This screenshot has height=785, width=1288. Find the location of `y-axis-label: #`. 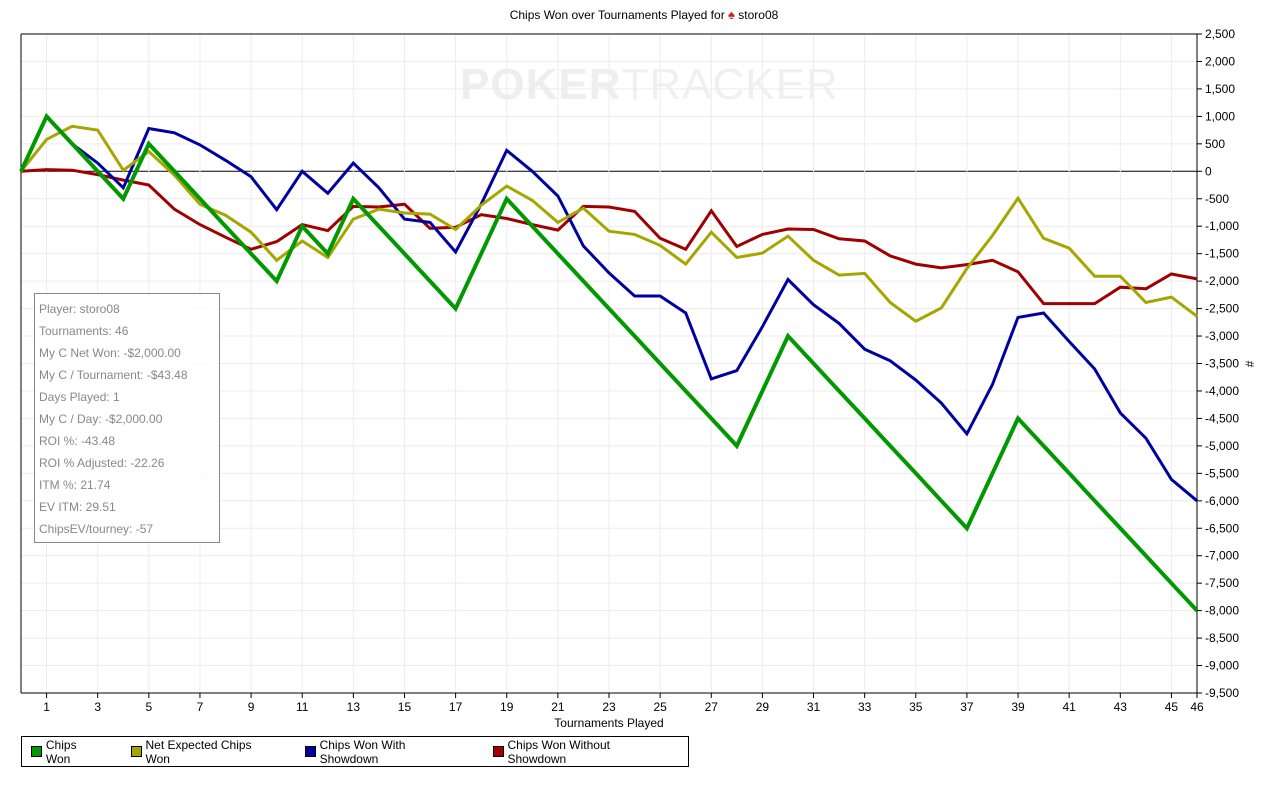

y-axis-label: # is located at coordinates (1249, 364).